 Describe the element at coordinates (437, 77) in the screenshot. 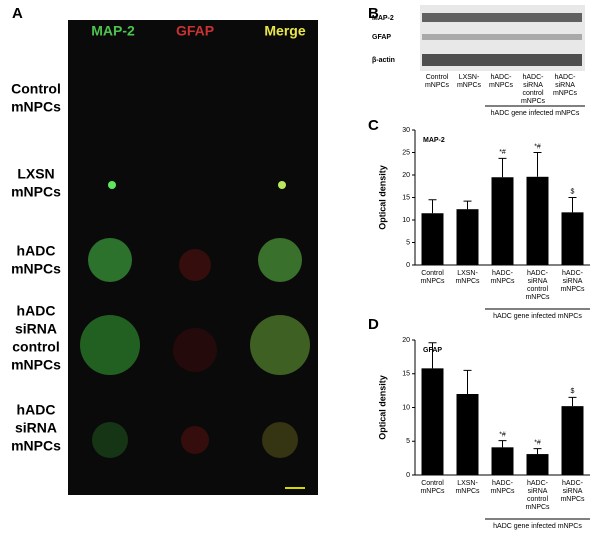

I see `lane-label: Control` at that location.